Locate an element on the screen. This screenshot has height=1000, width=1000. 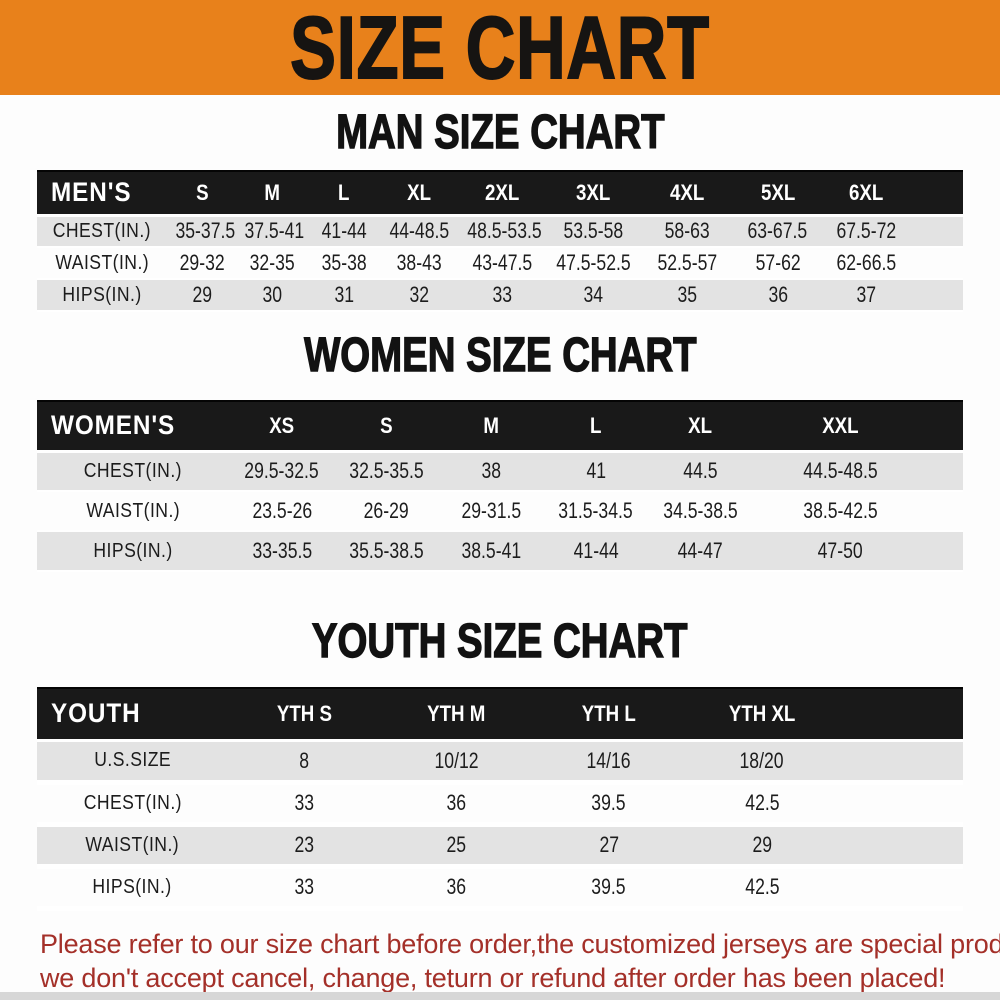
size-column-header-text: M is located at coordinates (272, 192).